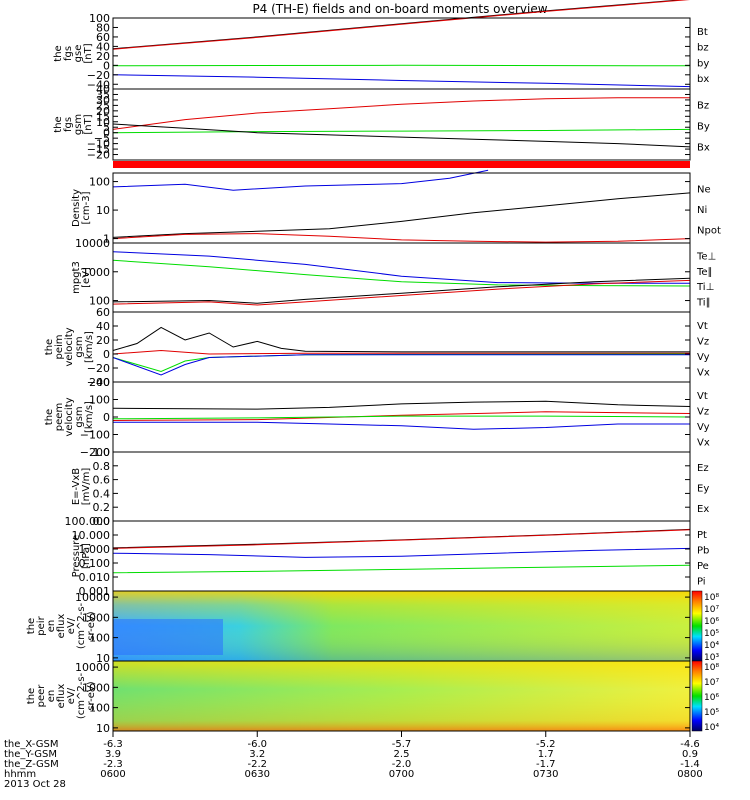 The image size is (750, 800). I want to click on legend-entry: bx, so click(703, 79).